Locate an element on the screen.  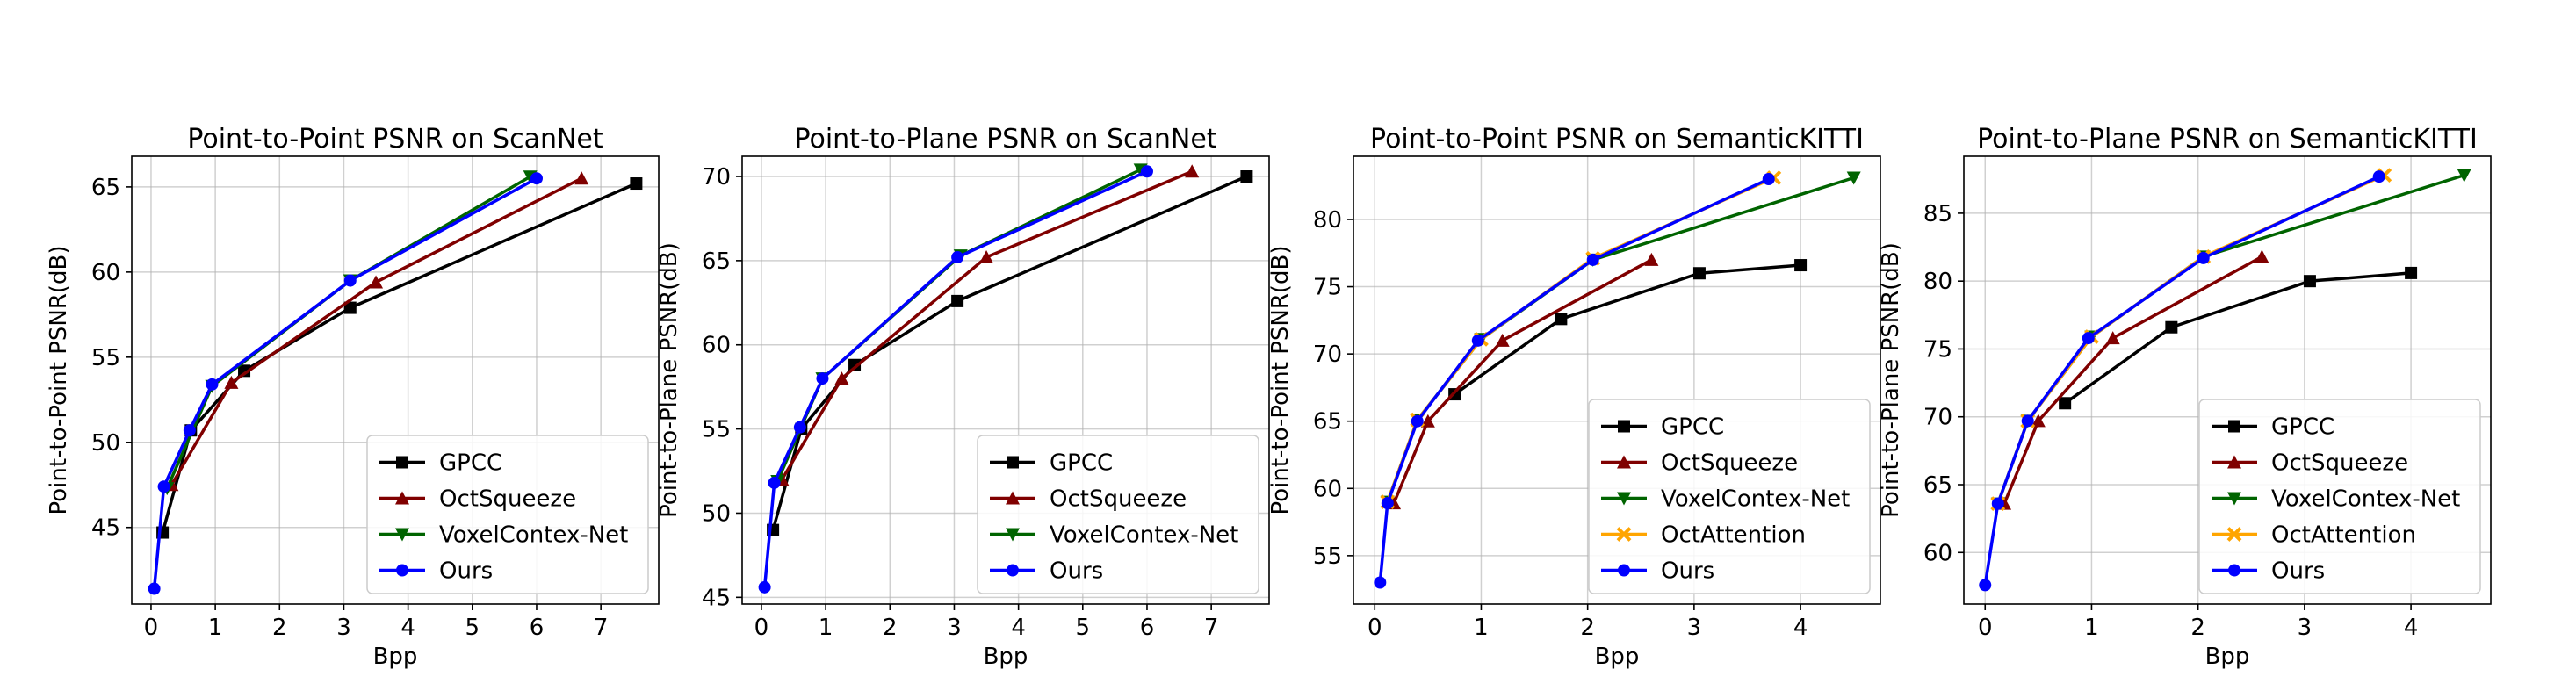
chart-title: Point-to-Point PSNR on ScanNet is located at coordinates (395, 139).